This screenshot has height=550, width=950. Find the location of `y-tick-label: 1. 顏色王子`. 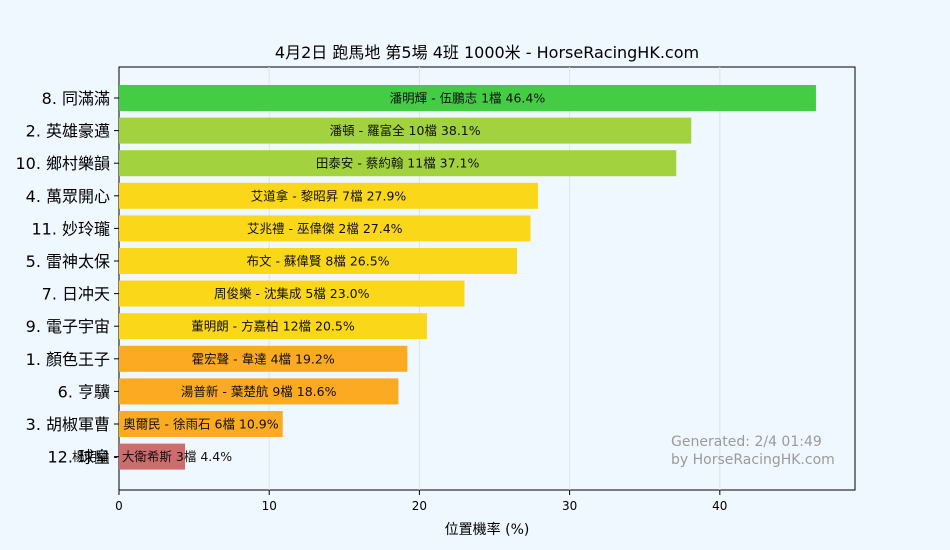

y-tick-label: 1. 顏色王子 is located at coordinates (68, 359).